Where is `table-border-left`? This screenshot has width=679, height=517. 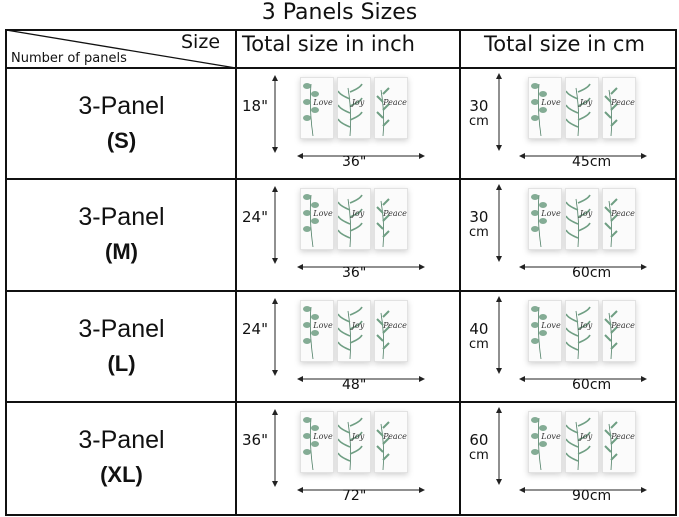 table-border-left is located at coordinates (6, 272).